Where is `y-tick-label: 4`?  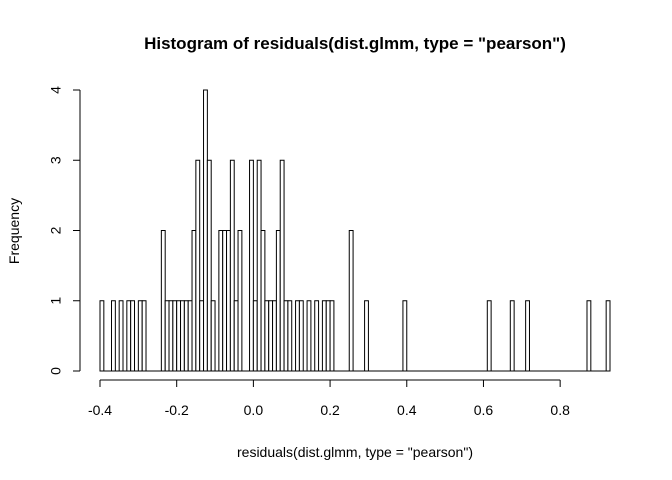 y-tick-label: 4 is located at coordinates (56, 90).